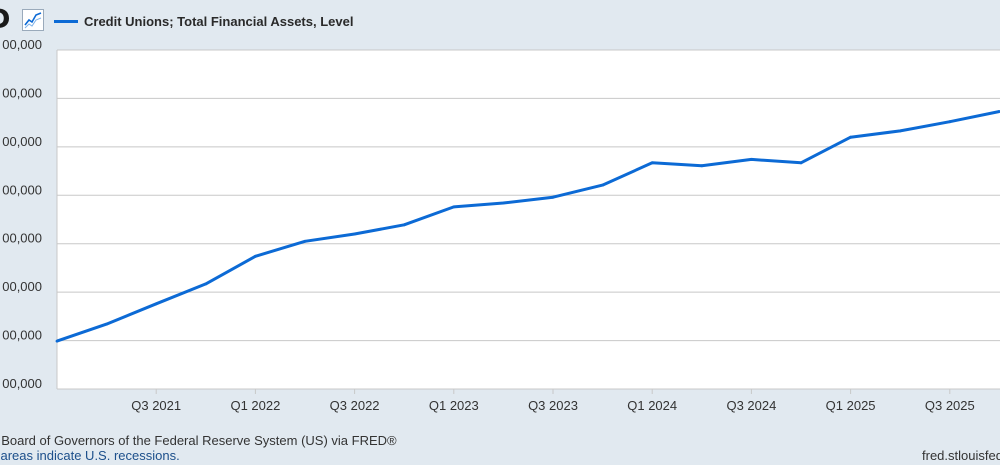 The image size is (1000, 465). I want to click on chart-line-icon, so click(33, 20).